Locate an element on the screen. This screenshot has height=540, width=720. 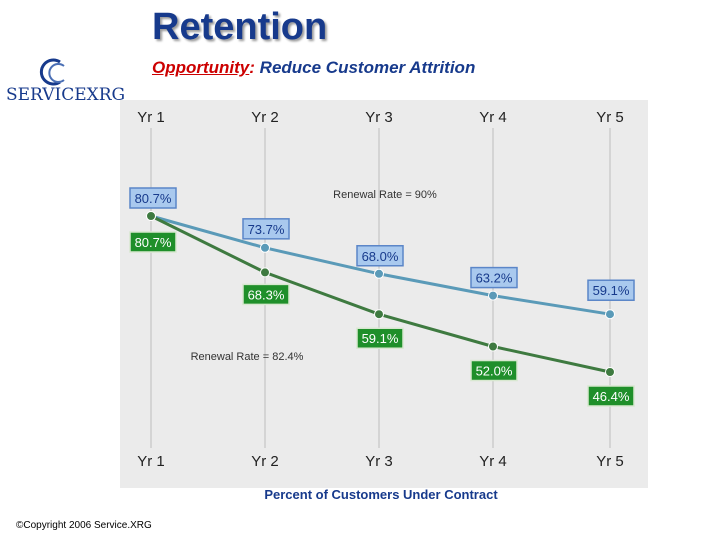
data-label: 52.0% is located at coordinates (494, 371).